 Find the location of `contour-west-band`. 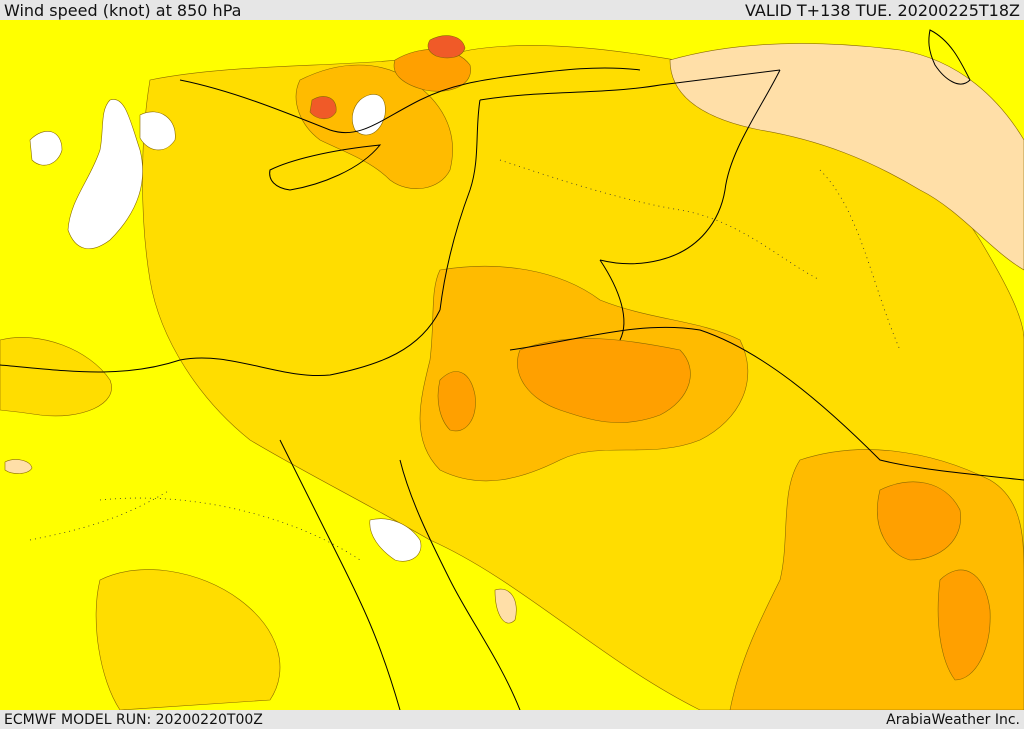

contour-west-band is located at coordinates (56, 377).